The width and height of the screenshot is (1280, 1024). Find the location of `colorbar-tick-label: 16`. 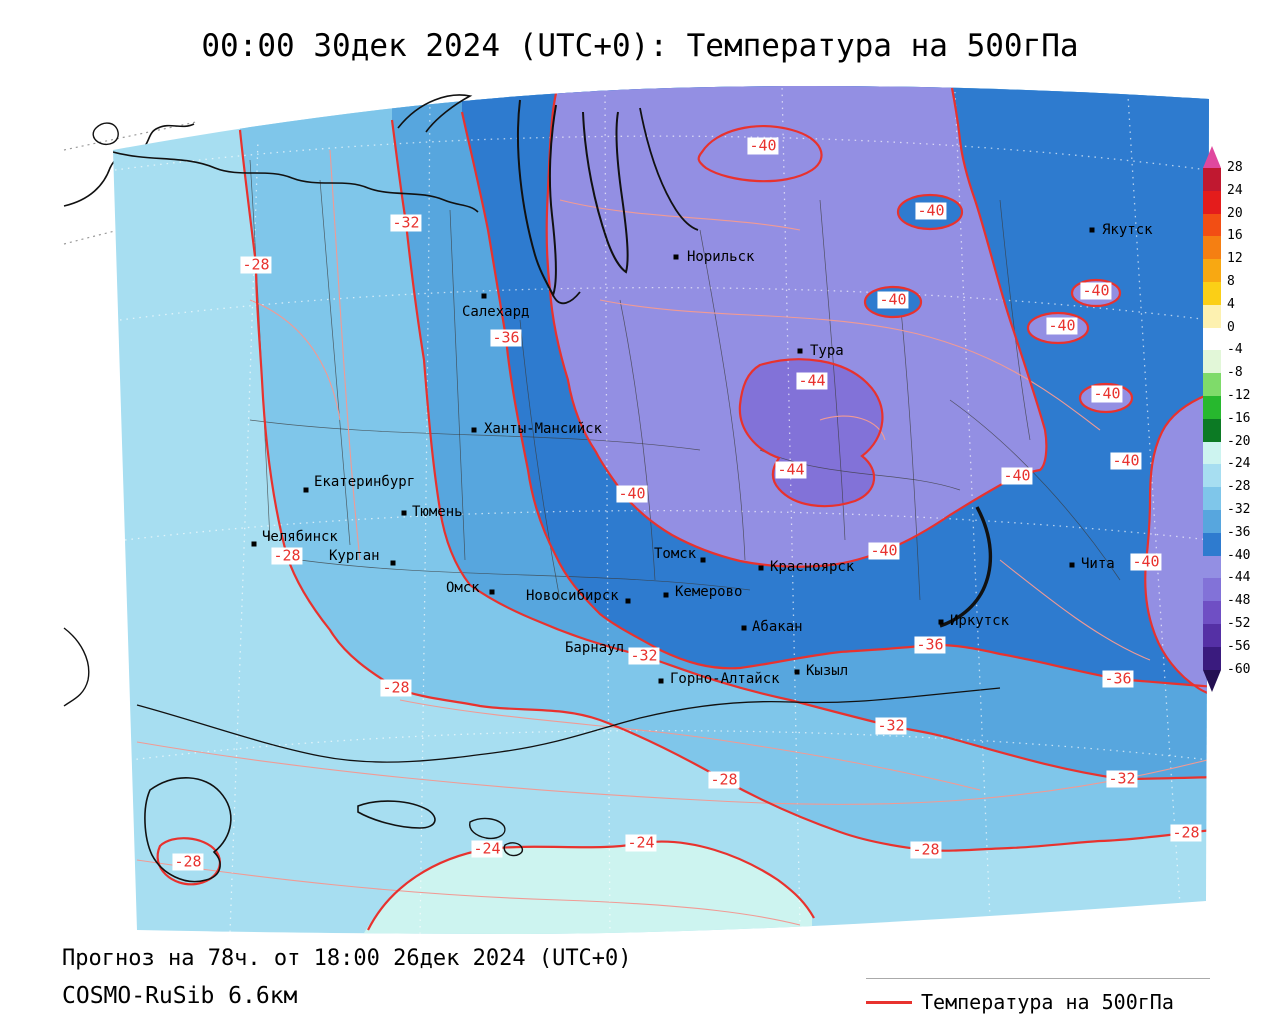

colorbar-tick-label: 16 is located at coordinates (1235, 236).